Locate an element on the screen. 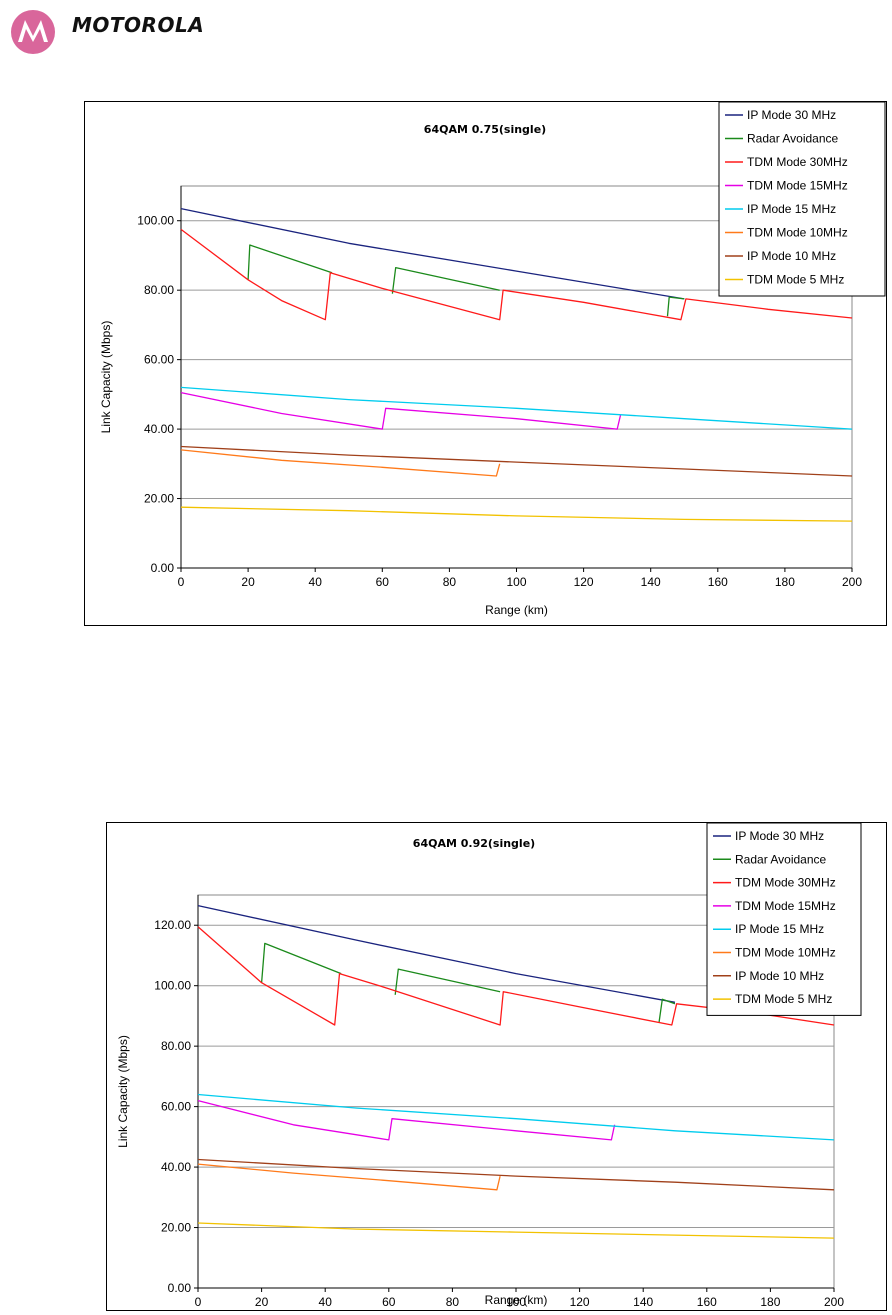 This screenshot has height=1315, width=892. chart-2-legend-label: IP Mode 10 MHz is located at coordinates (779, 976).